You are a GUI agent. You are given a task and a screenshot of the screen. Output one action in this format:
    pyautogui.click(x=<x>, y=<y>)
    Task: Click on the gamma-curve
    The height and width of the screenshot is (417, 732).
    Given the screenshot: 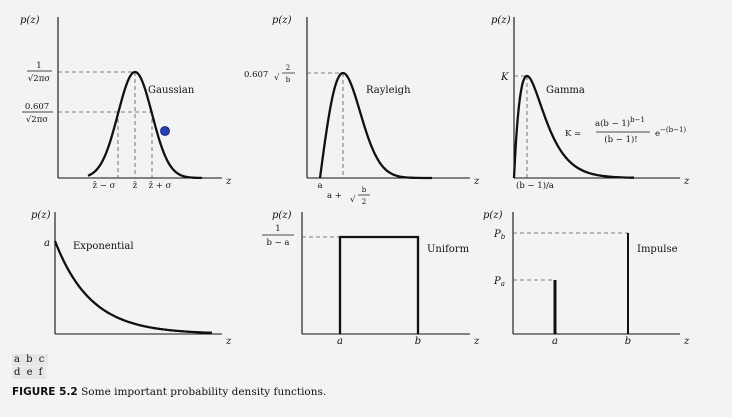 What is the action you would take?
    pyautogui.click(x=573, y=126)
    